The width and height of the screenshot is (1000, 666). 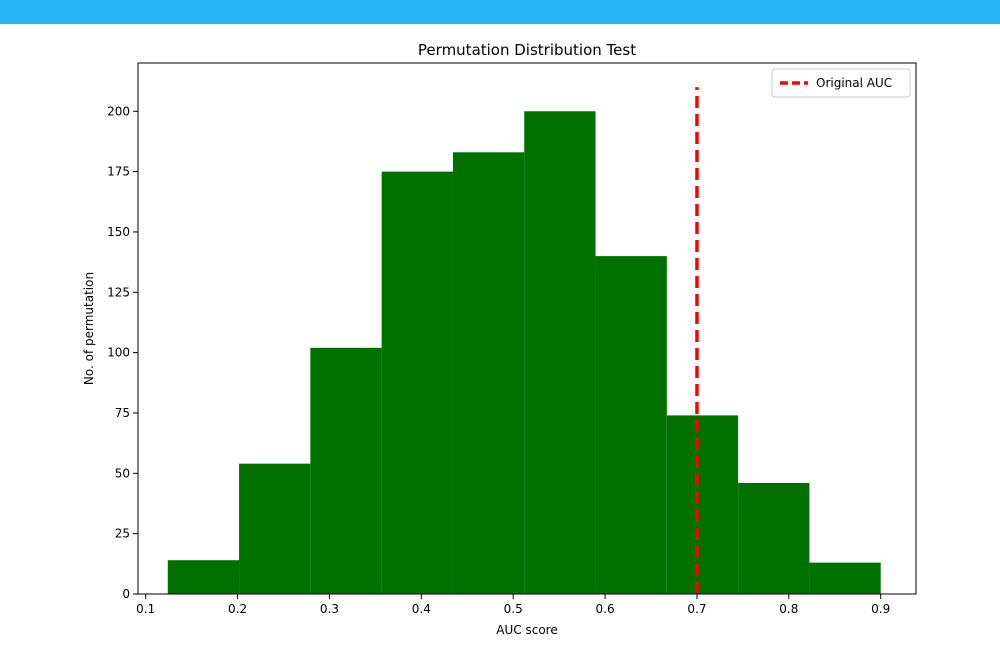 What do you see at coordinates (237, 609) in the screenshot?
I see `x-tick-label: 0.2` at bounding box center [237, 609].